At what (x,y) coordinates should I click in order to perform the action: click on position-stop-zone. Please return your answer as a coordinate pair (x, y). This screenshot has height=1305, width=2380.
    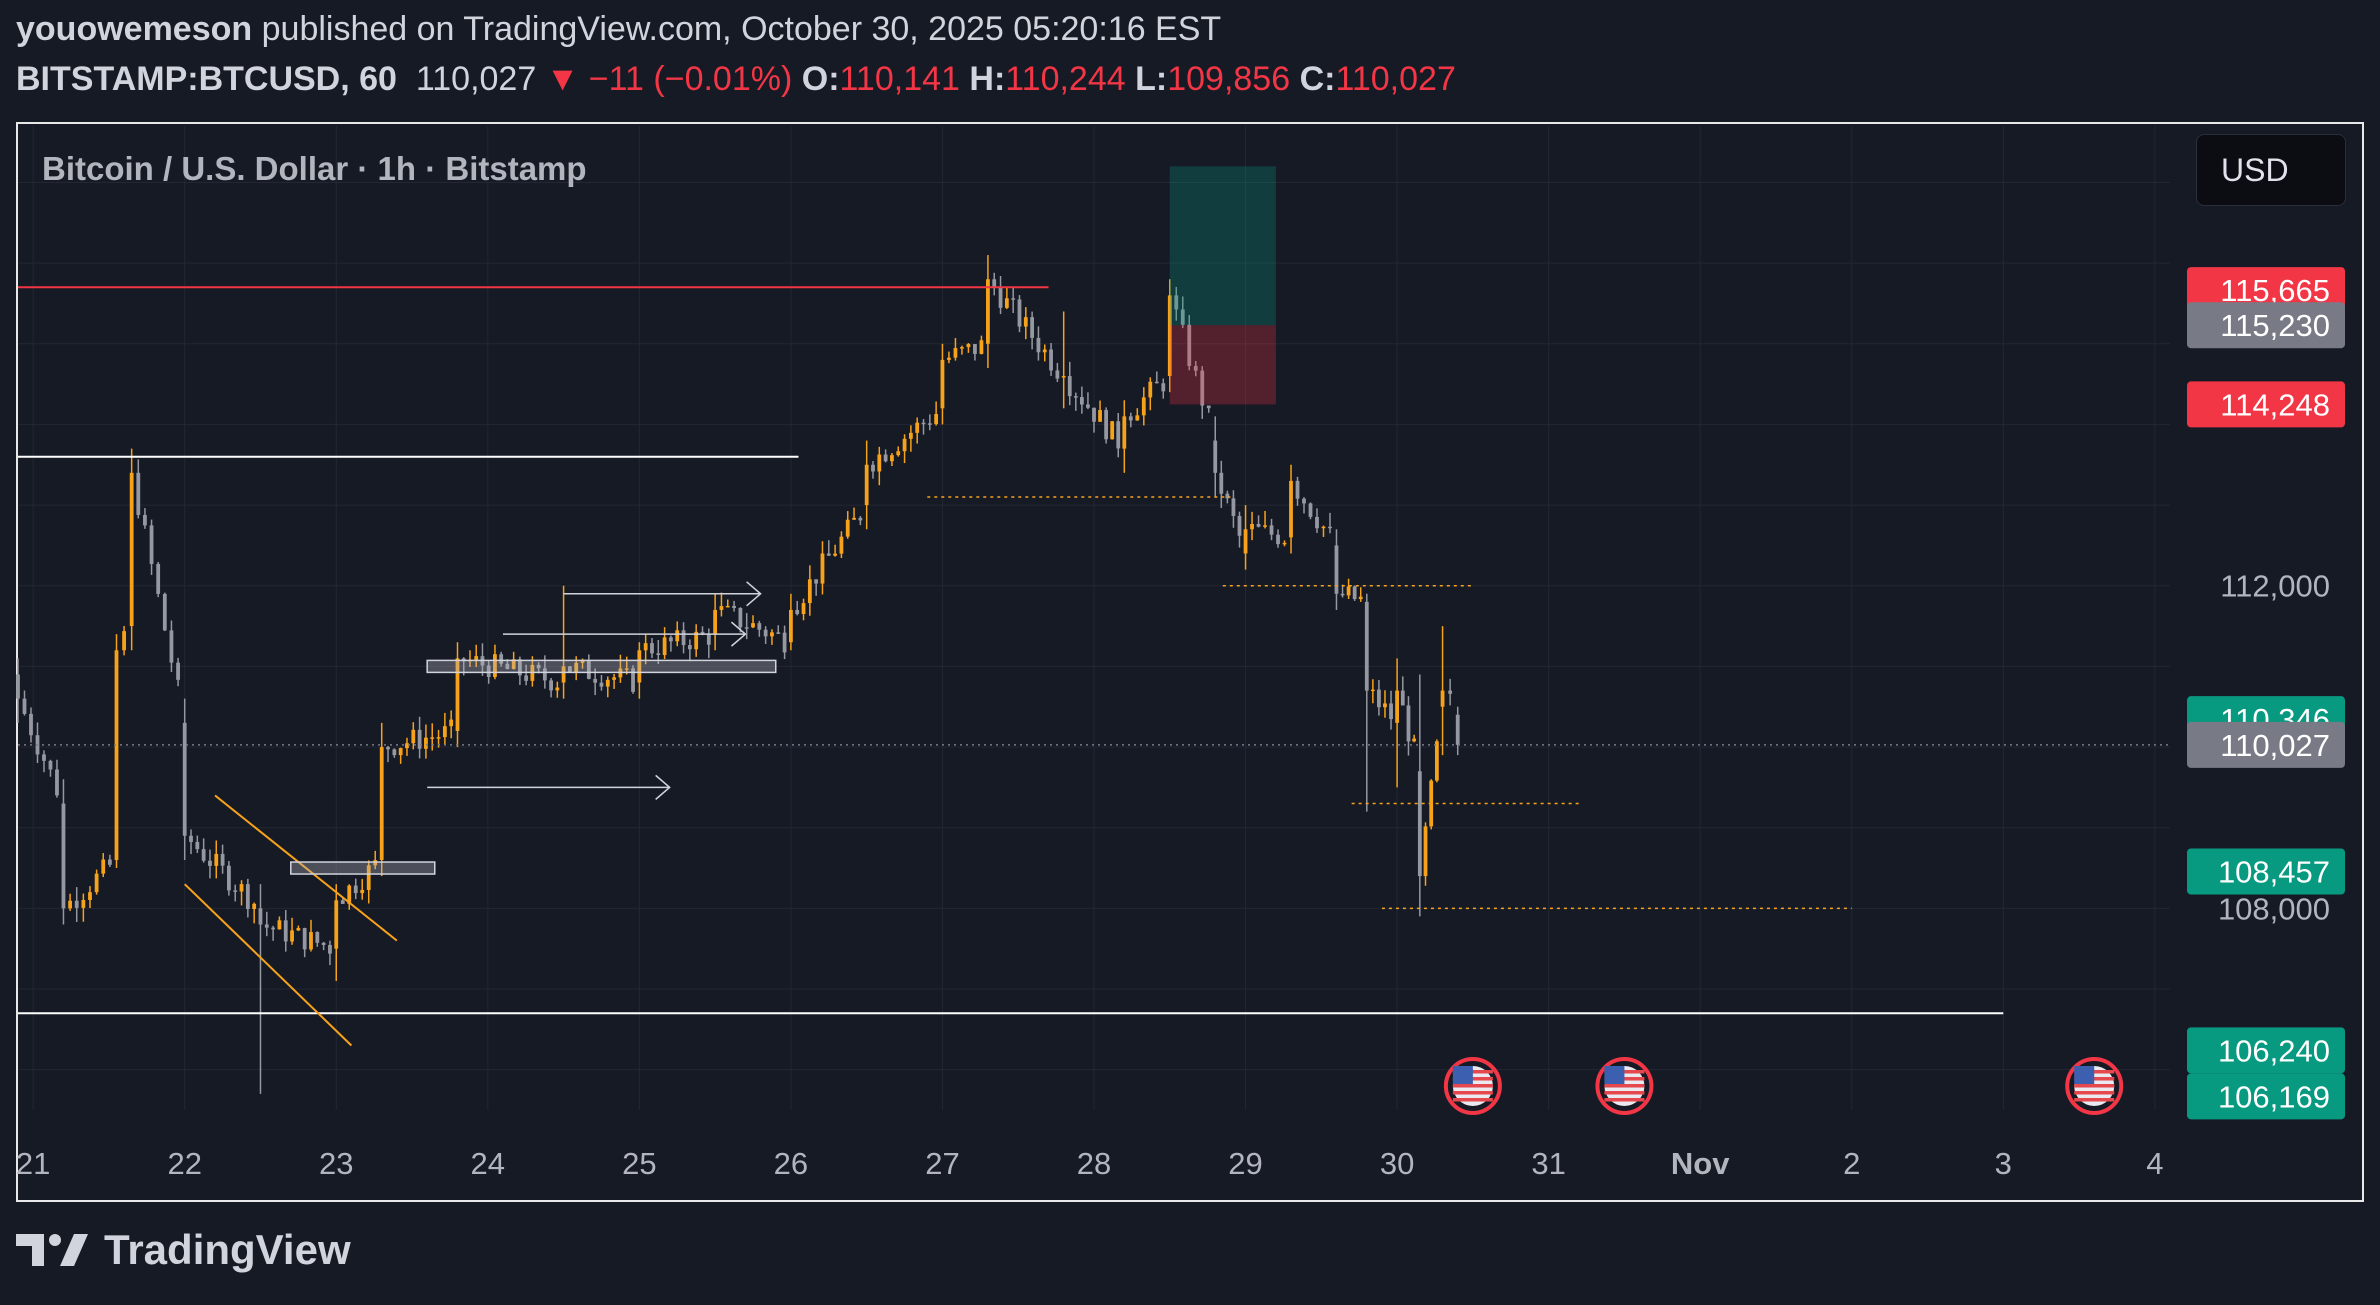
    Looking at the image, I should click on (1222, 365).